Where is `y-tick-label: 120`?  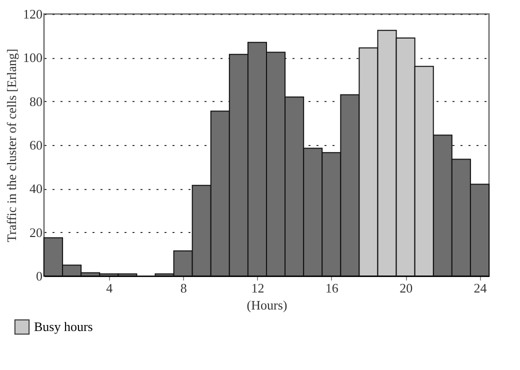
y-tick-label: 120 is located at coordinates (32, 14).